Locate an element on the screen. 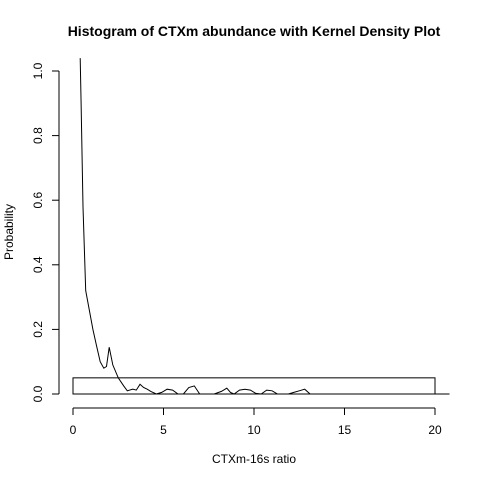 This screenshot has height=480, width=480. histogram-bar is located at coordinates (254, 386).